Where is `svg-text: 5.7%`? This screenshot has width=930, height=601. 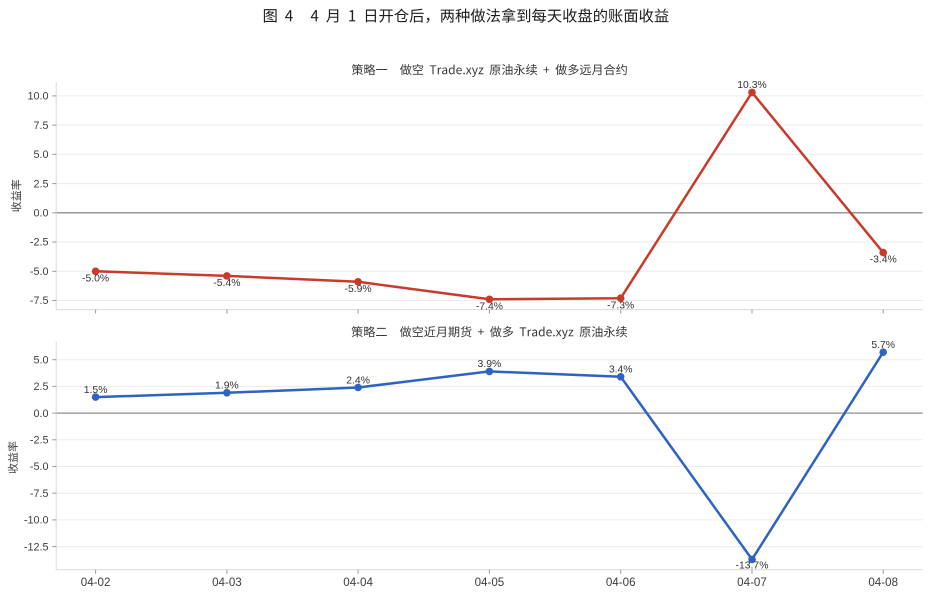
svg-text: 5.7% is located at coordinates (883, 345).